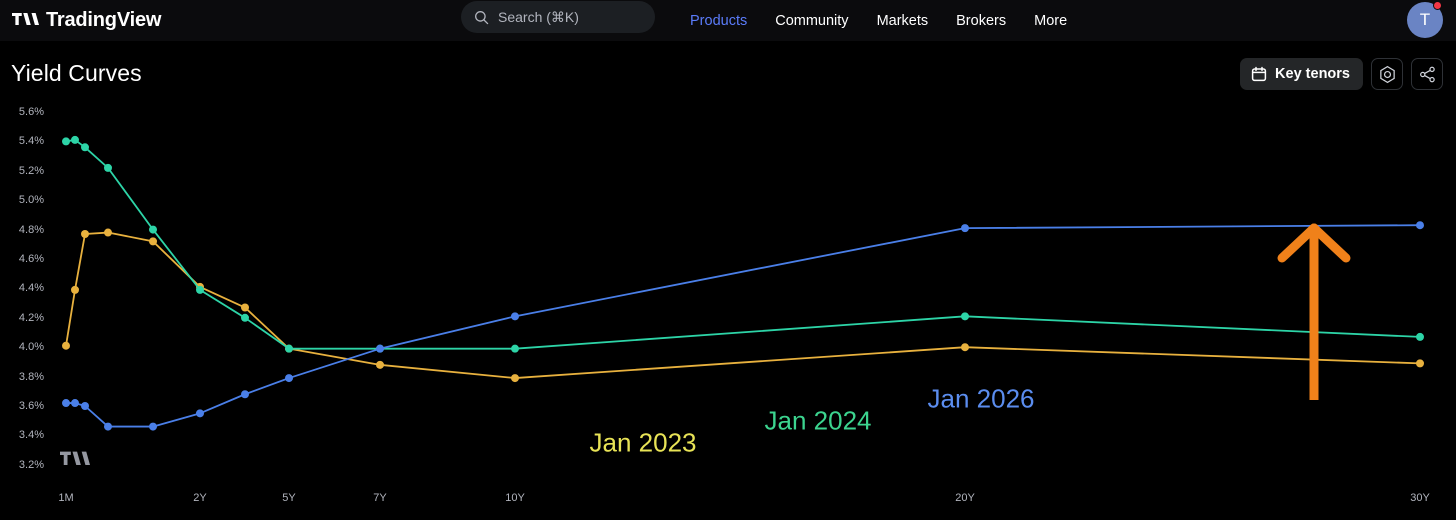  Describe the element at coordinates (719, 20) in the screenshot. I see `nav-link-products: Products` at that location.